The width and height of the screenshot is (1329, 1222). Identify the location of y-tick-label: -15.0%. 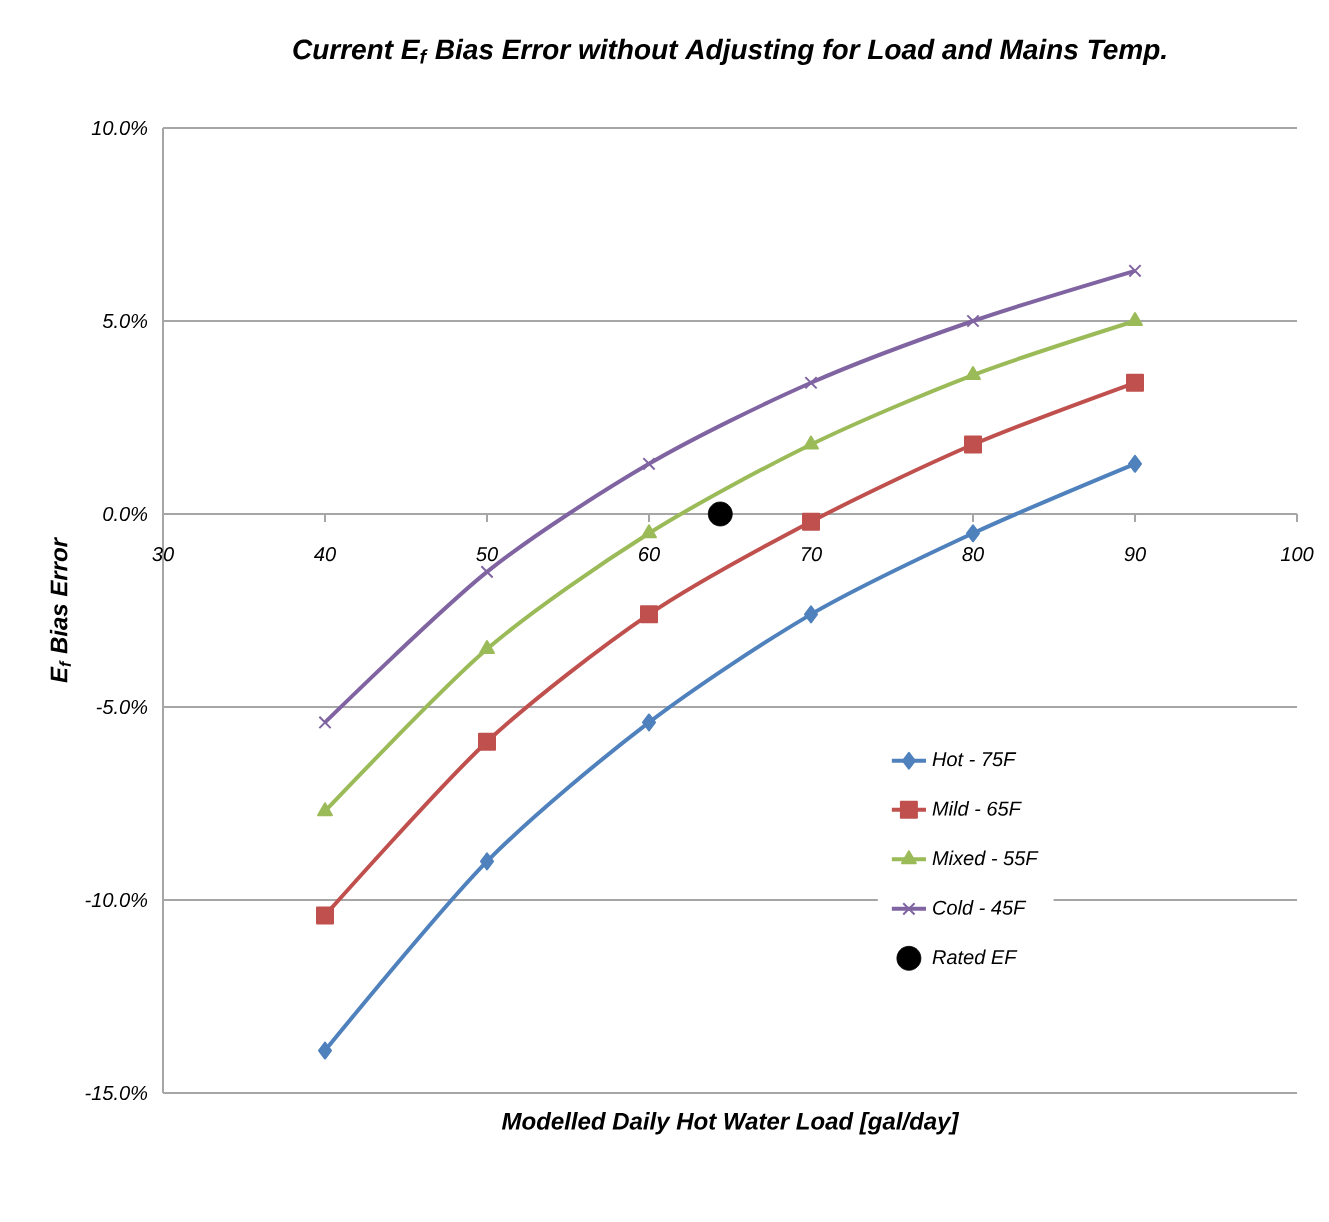
(116, 1093).